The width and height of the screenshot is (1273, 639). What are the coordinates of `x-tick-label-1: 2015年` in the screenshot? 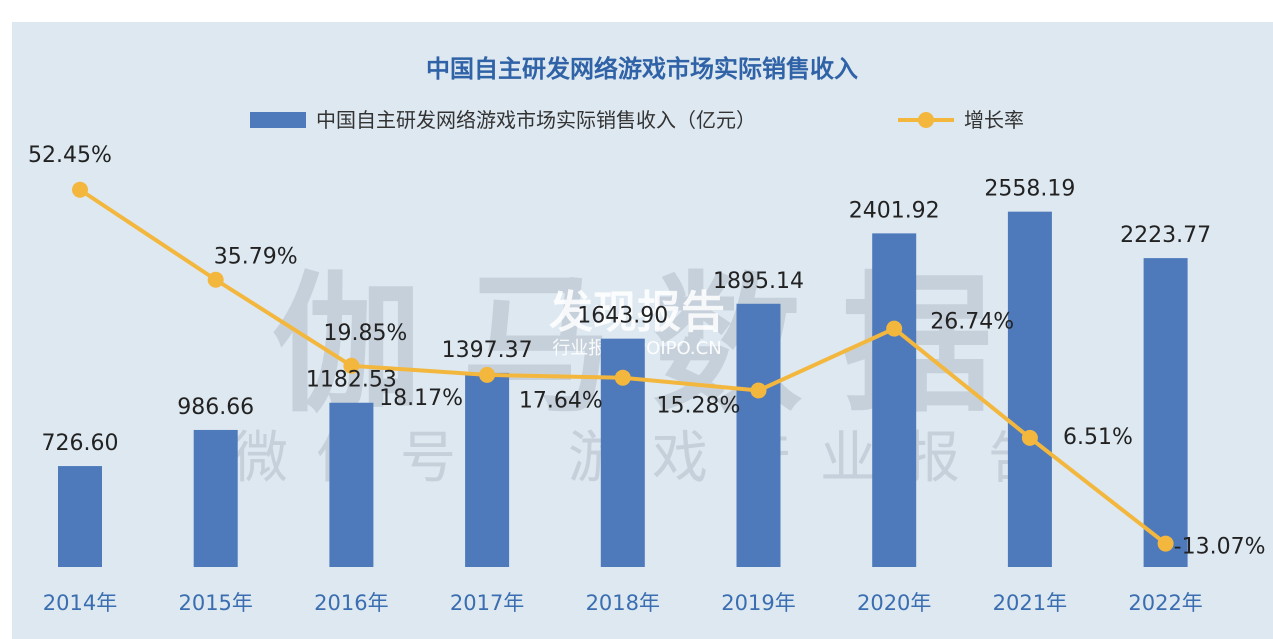 It's located at (215, 603).